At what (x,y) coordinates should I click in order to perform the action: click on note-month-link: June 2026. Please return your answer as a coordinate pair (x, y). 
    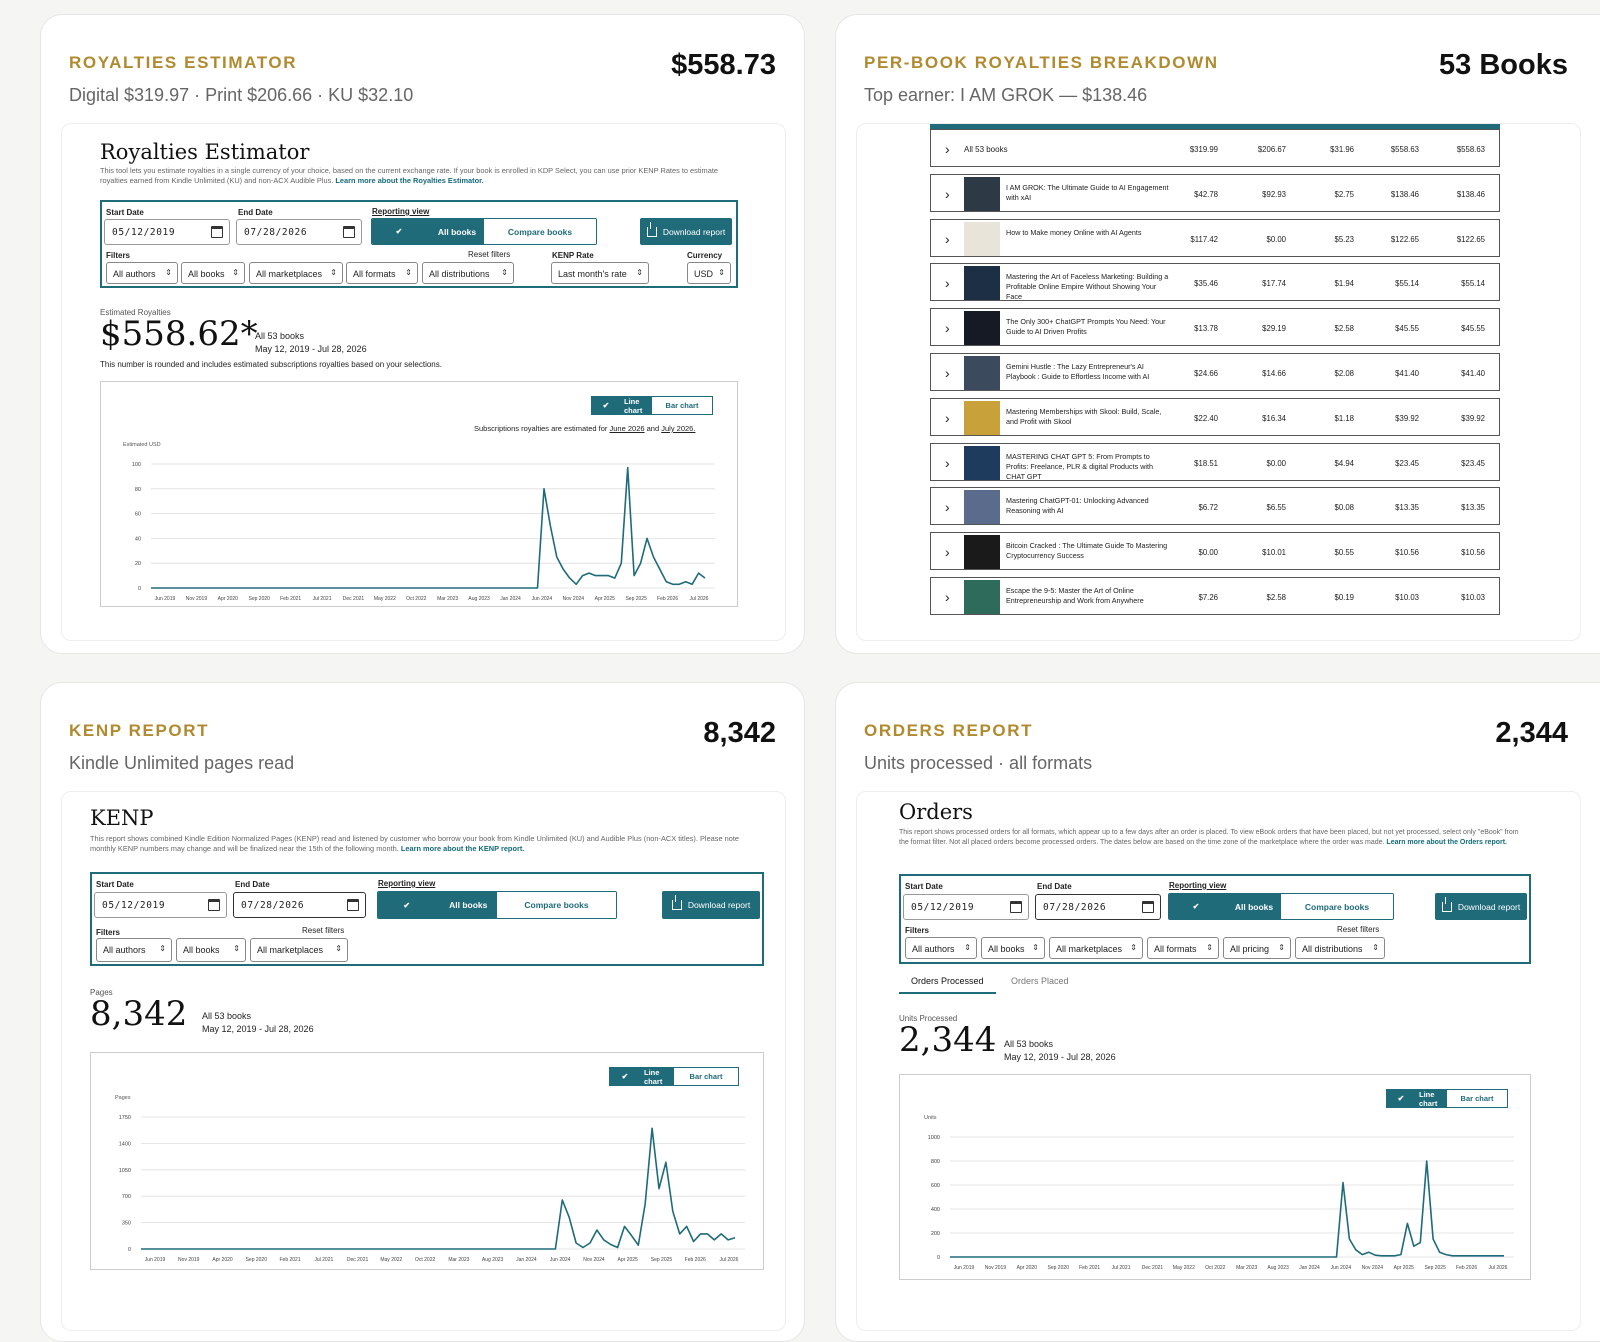
    Looking at the image, I should click on (627, 428).